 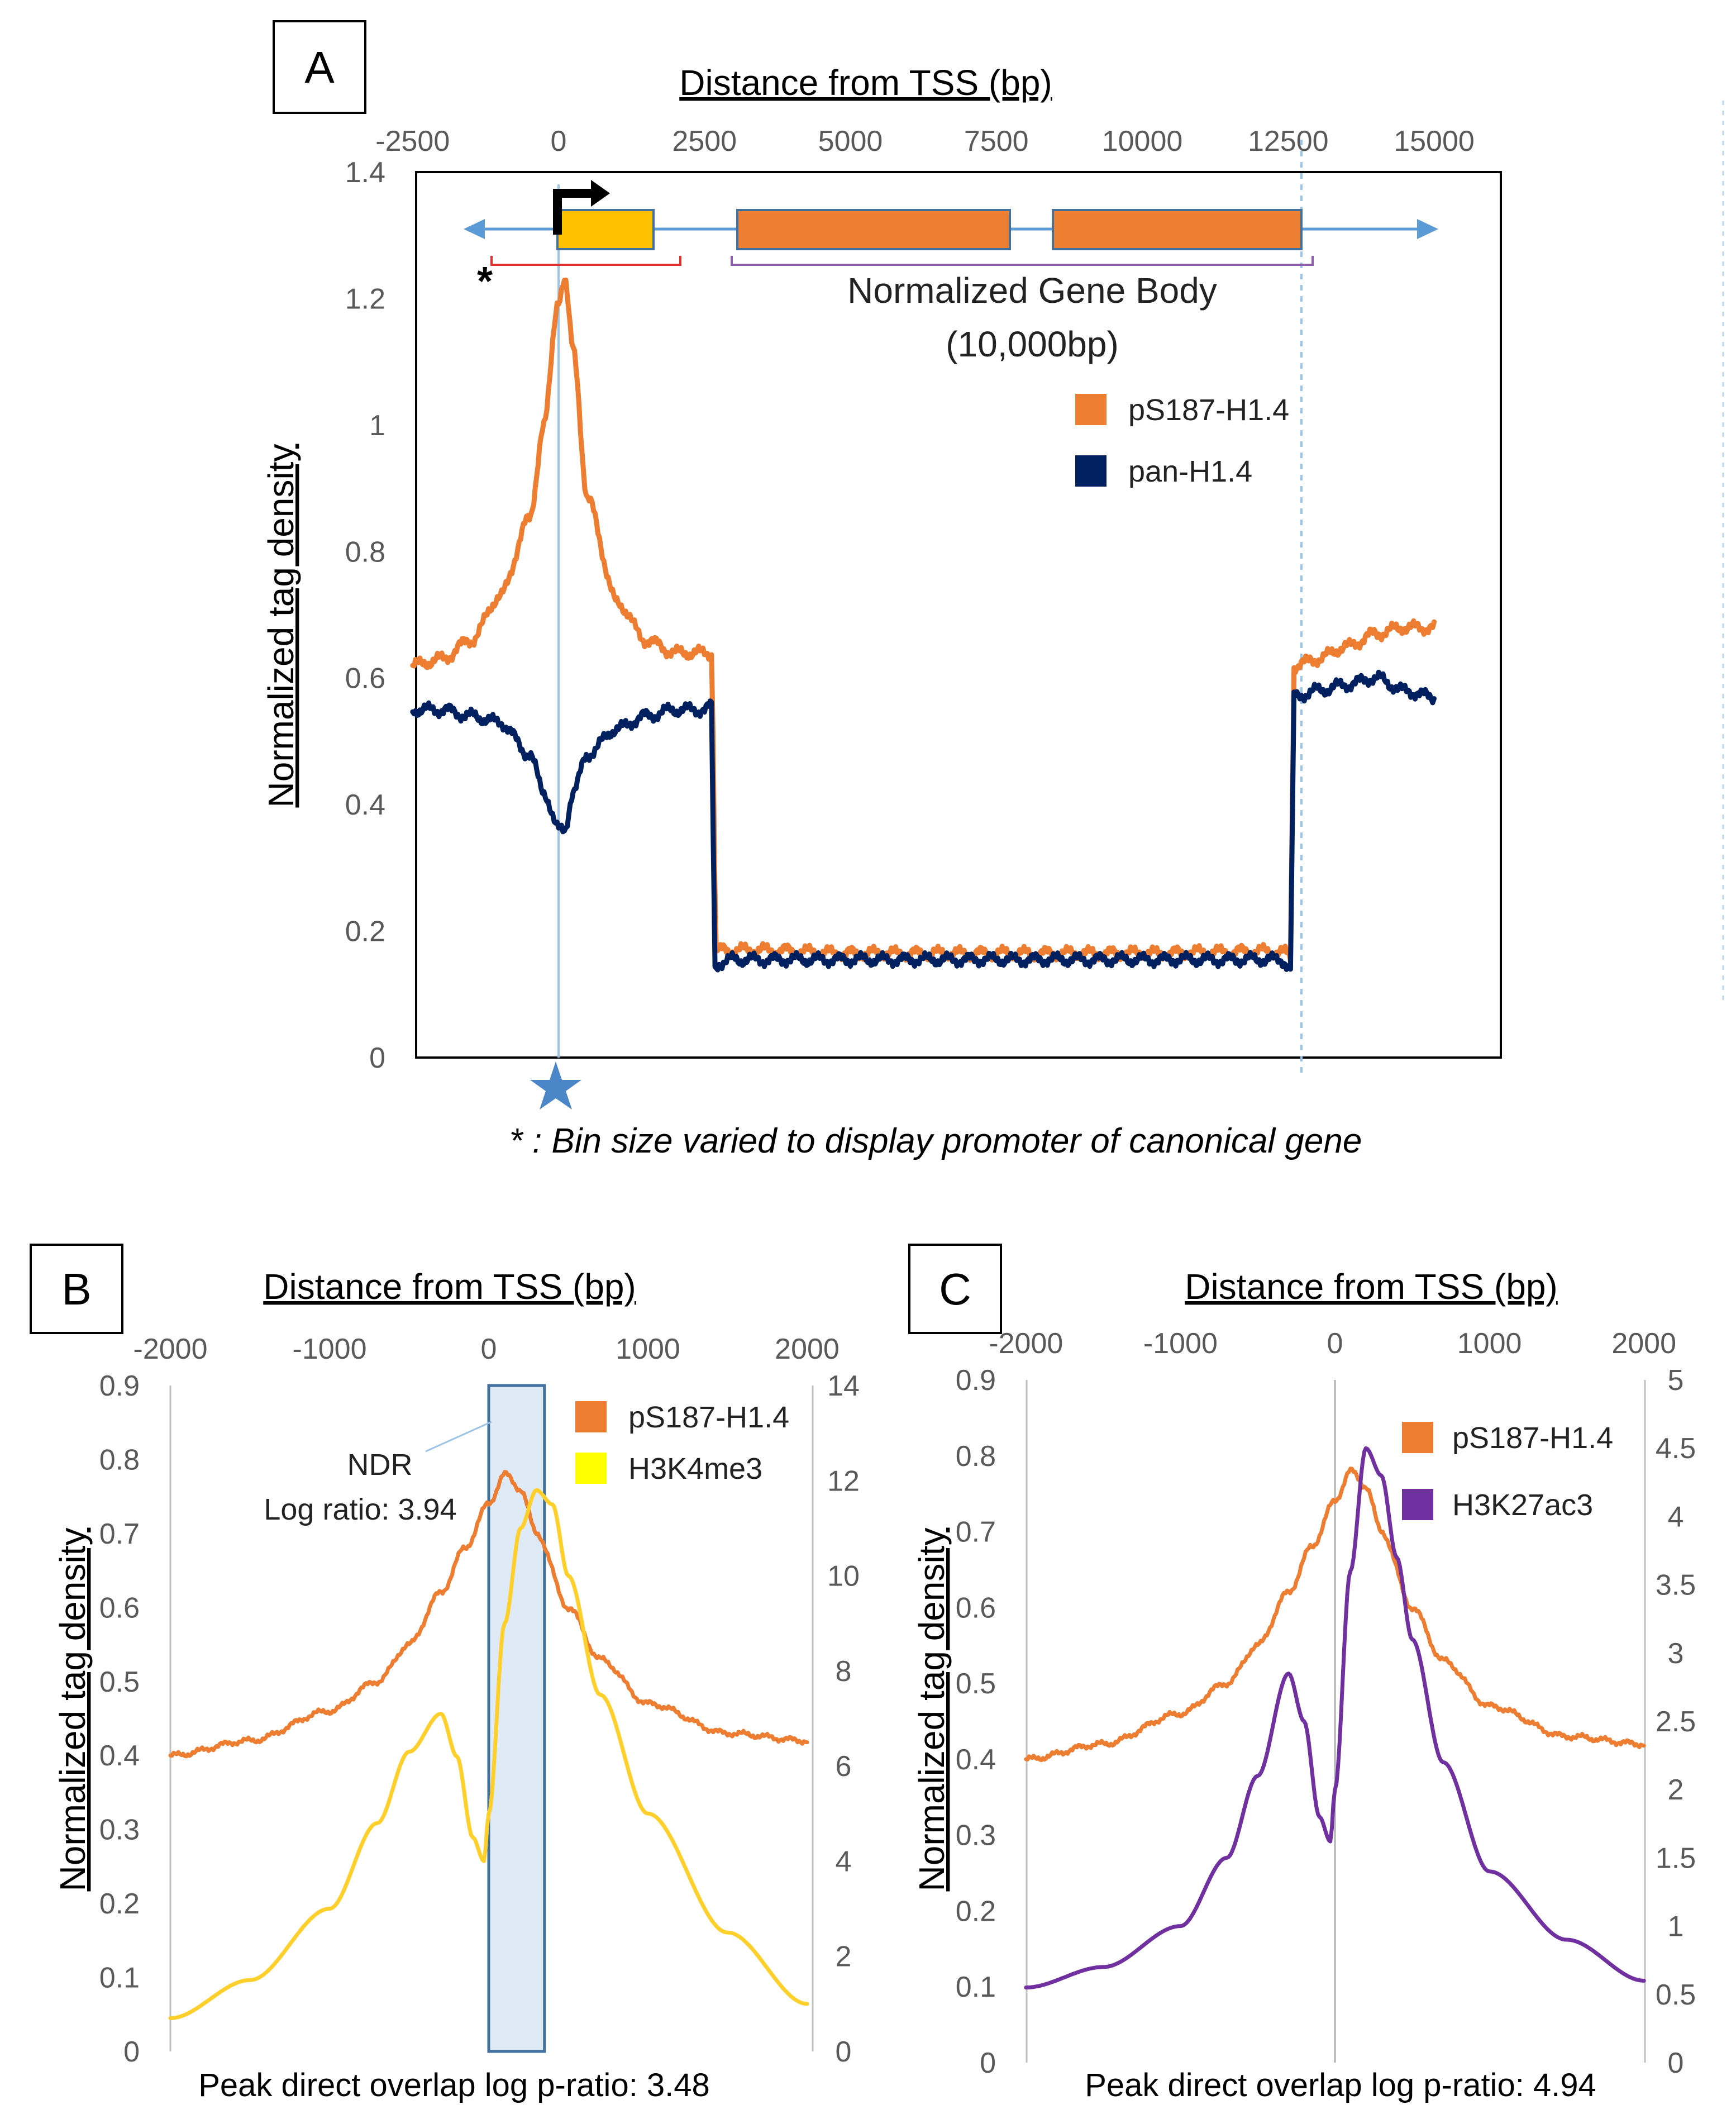 What do you see at coordinates (844, 1862) in the screenshot?
I see `y2-tick-label: 4` at bounding box center [844, 1862].